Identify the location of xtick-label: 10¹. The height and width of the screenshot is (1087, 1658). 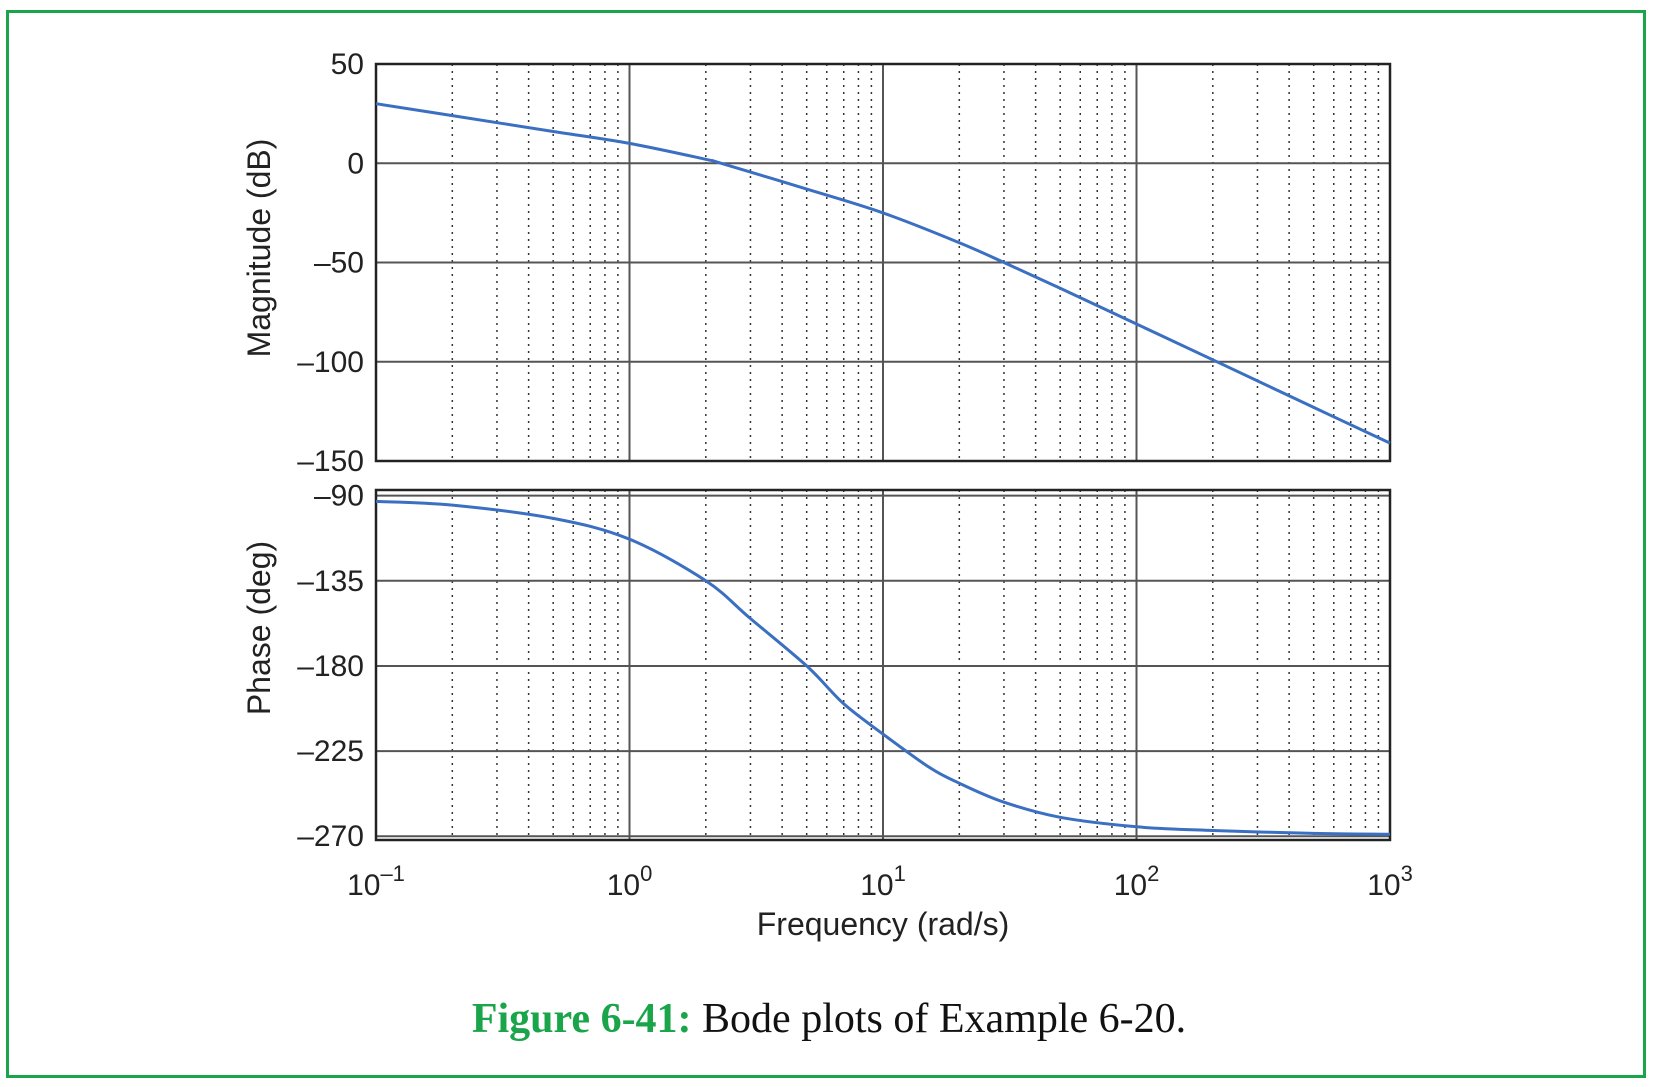
(883, 881).